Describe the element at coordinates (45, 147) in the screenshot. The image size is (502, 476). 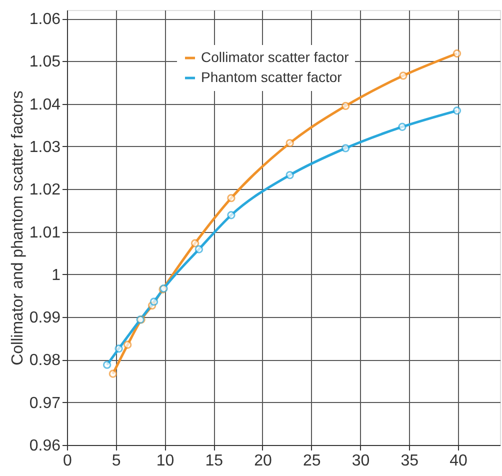
I see `y-tick-label: 1.03` at that location.